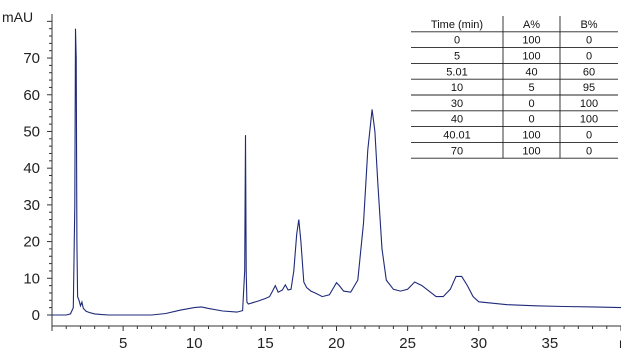 Image resolution: width=621 pixels, height=362 pixels. Describe the element at coordinates (31, 131) in the screenshot. I see `y-tick-label: 50` at that location.